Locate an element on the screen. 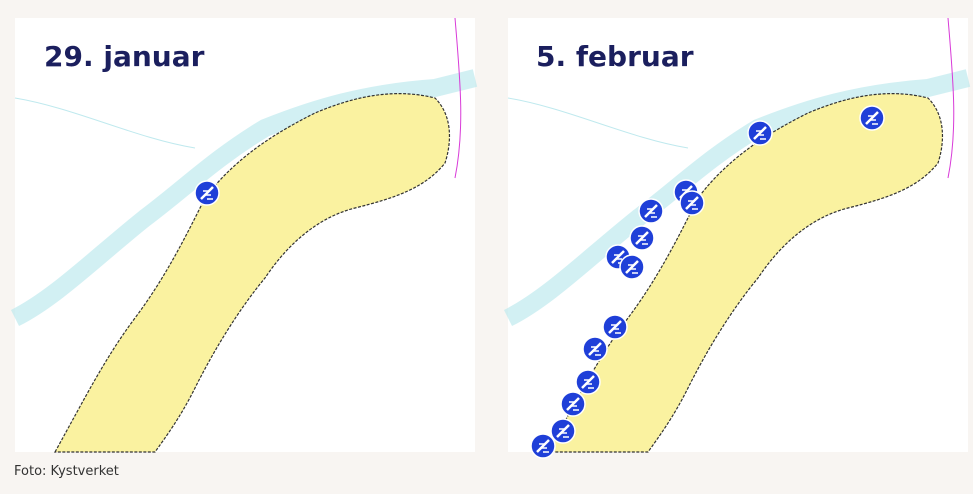 Image resolution: width=973 pixels, height=494 pixels. panel-title: 29. januar is located at coordinates (124, 56).